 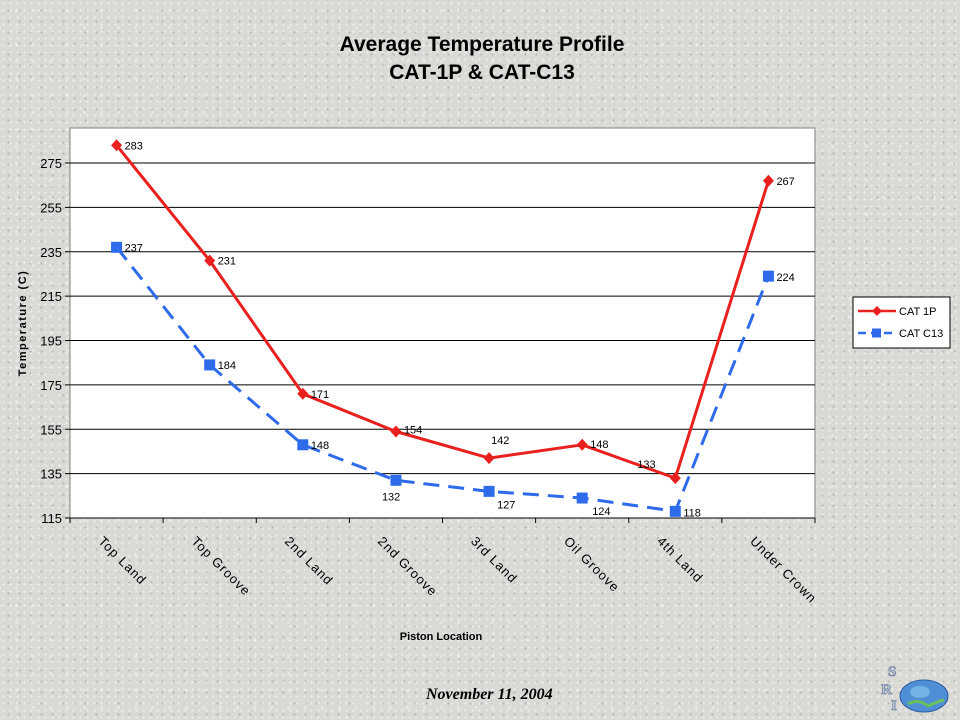 I want to click on x-axis-title: Piston Location, so click(x=441, y=637).